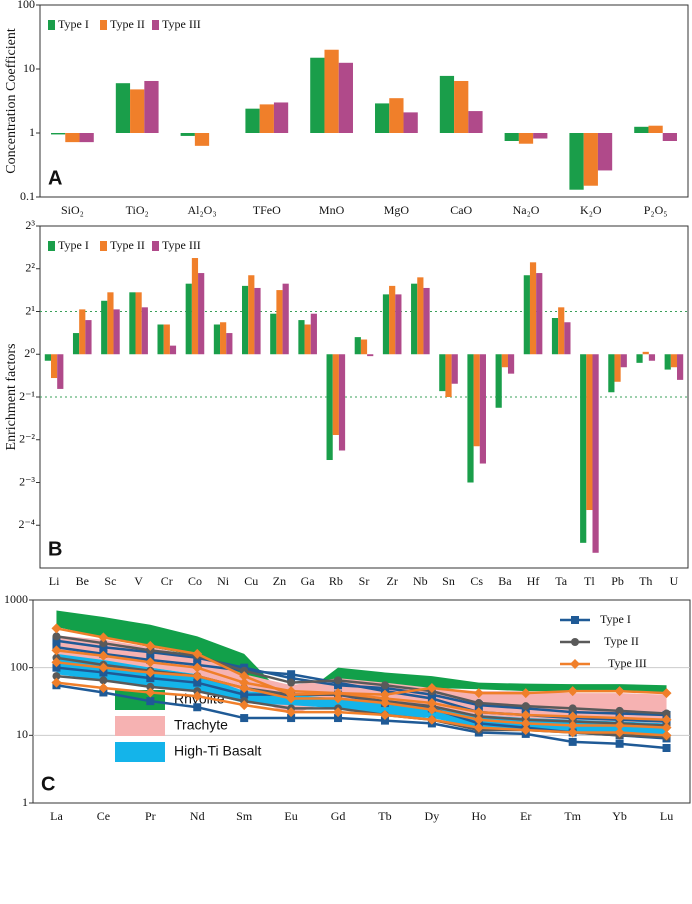  Describe the element at coordinates (103, 816) in the screenshot. I see `x-tick-label: Ce` at that location.